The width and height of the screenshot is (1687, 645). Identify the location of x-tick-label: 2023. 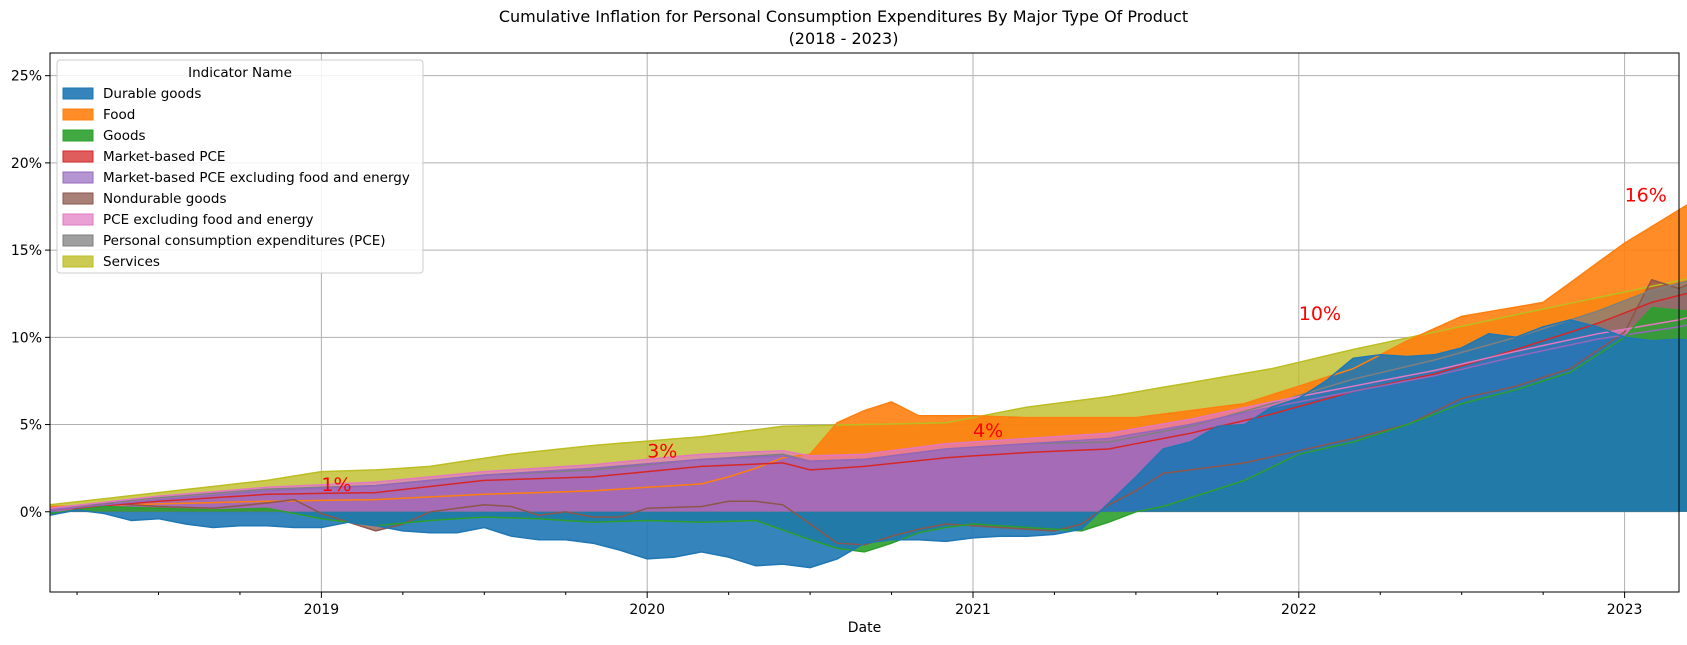
(1625, 610).